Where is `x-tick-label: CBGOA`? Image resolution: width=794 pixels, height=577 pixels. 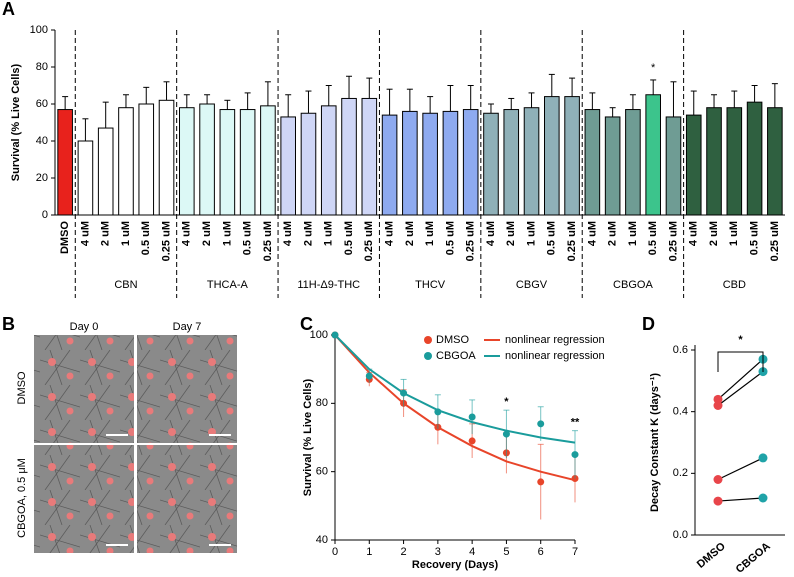 x-tick-label: CBGOA is located at coordinates (753, 558).